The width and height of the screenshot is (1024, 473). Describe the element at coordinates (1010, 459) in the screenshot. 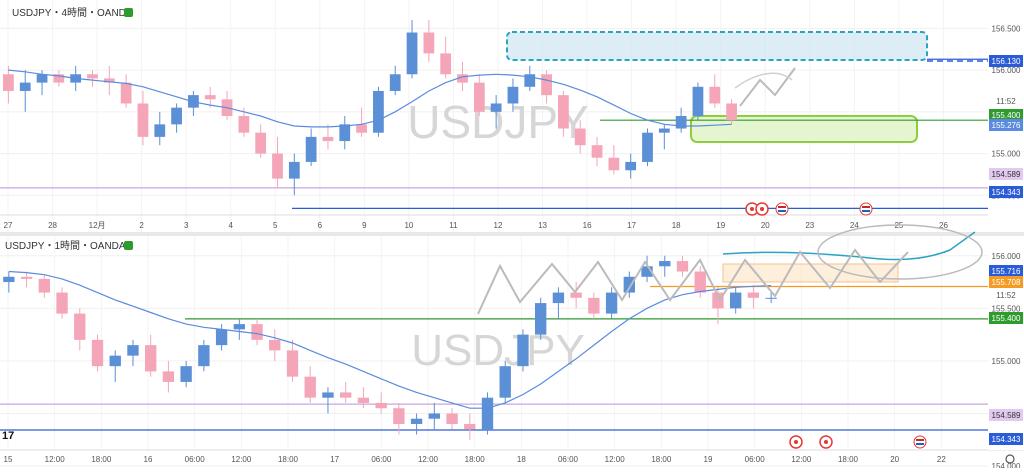

I see `settings-icon` at that location.